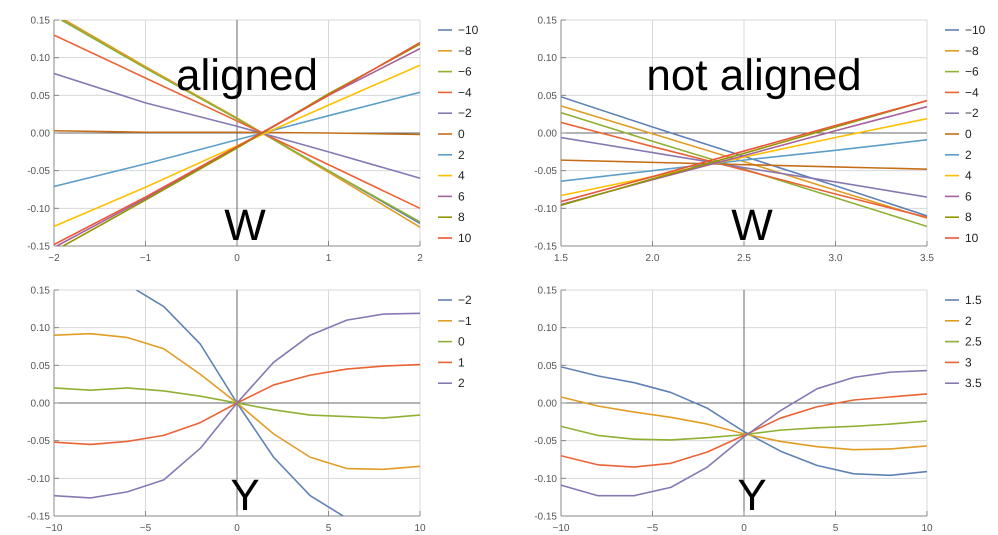  I want to click on x-tick-label: 1.5, so click(561, 258).